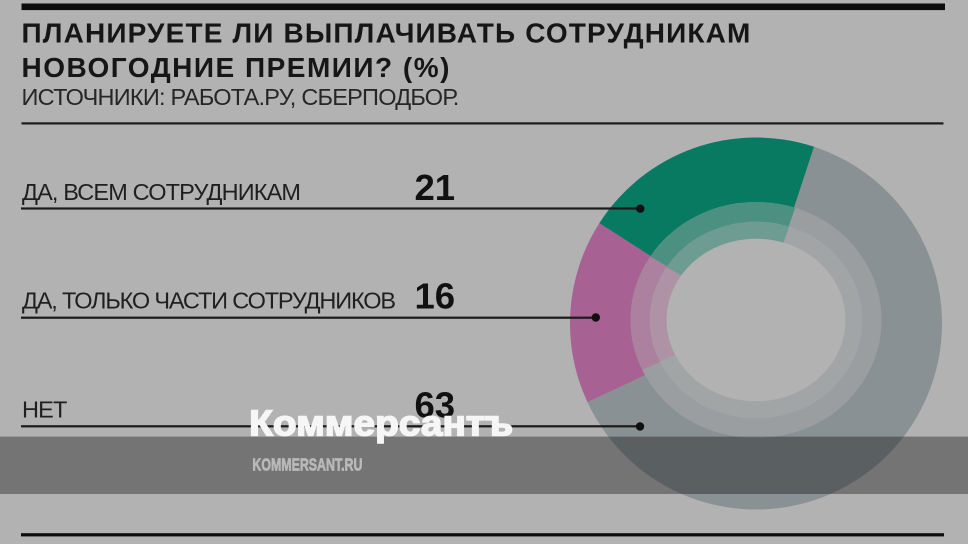  What do you see at coordinates (435, 187) in the screenshot?
I see `svg-text: 21` at bounding box center [435, 187].